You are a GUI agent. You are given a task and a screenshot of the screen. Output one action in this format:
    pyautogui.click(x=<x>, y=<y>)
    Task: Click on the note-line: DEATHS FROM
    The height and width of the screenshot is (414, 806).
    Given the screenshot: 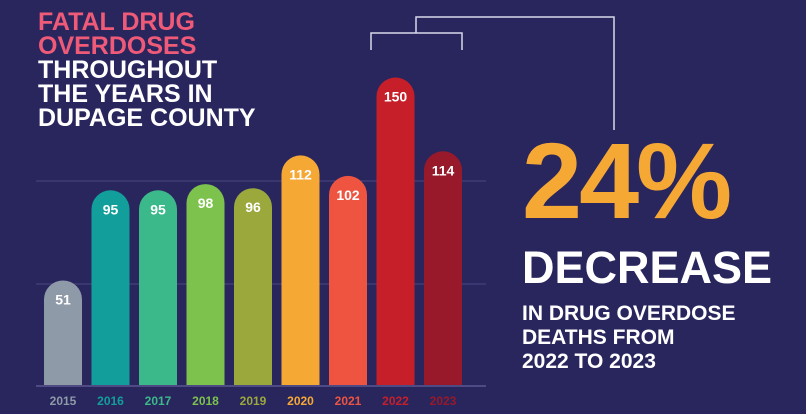 What is the action you would take?
    pyautogui.click(x=598, y=337)
    